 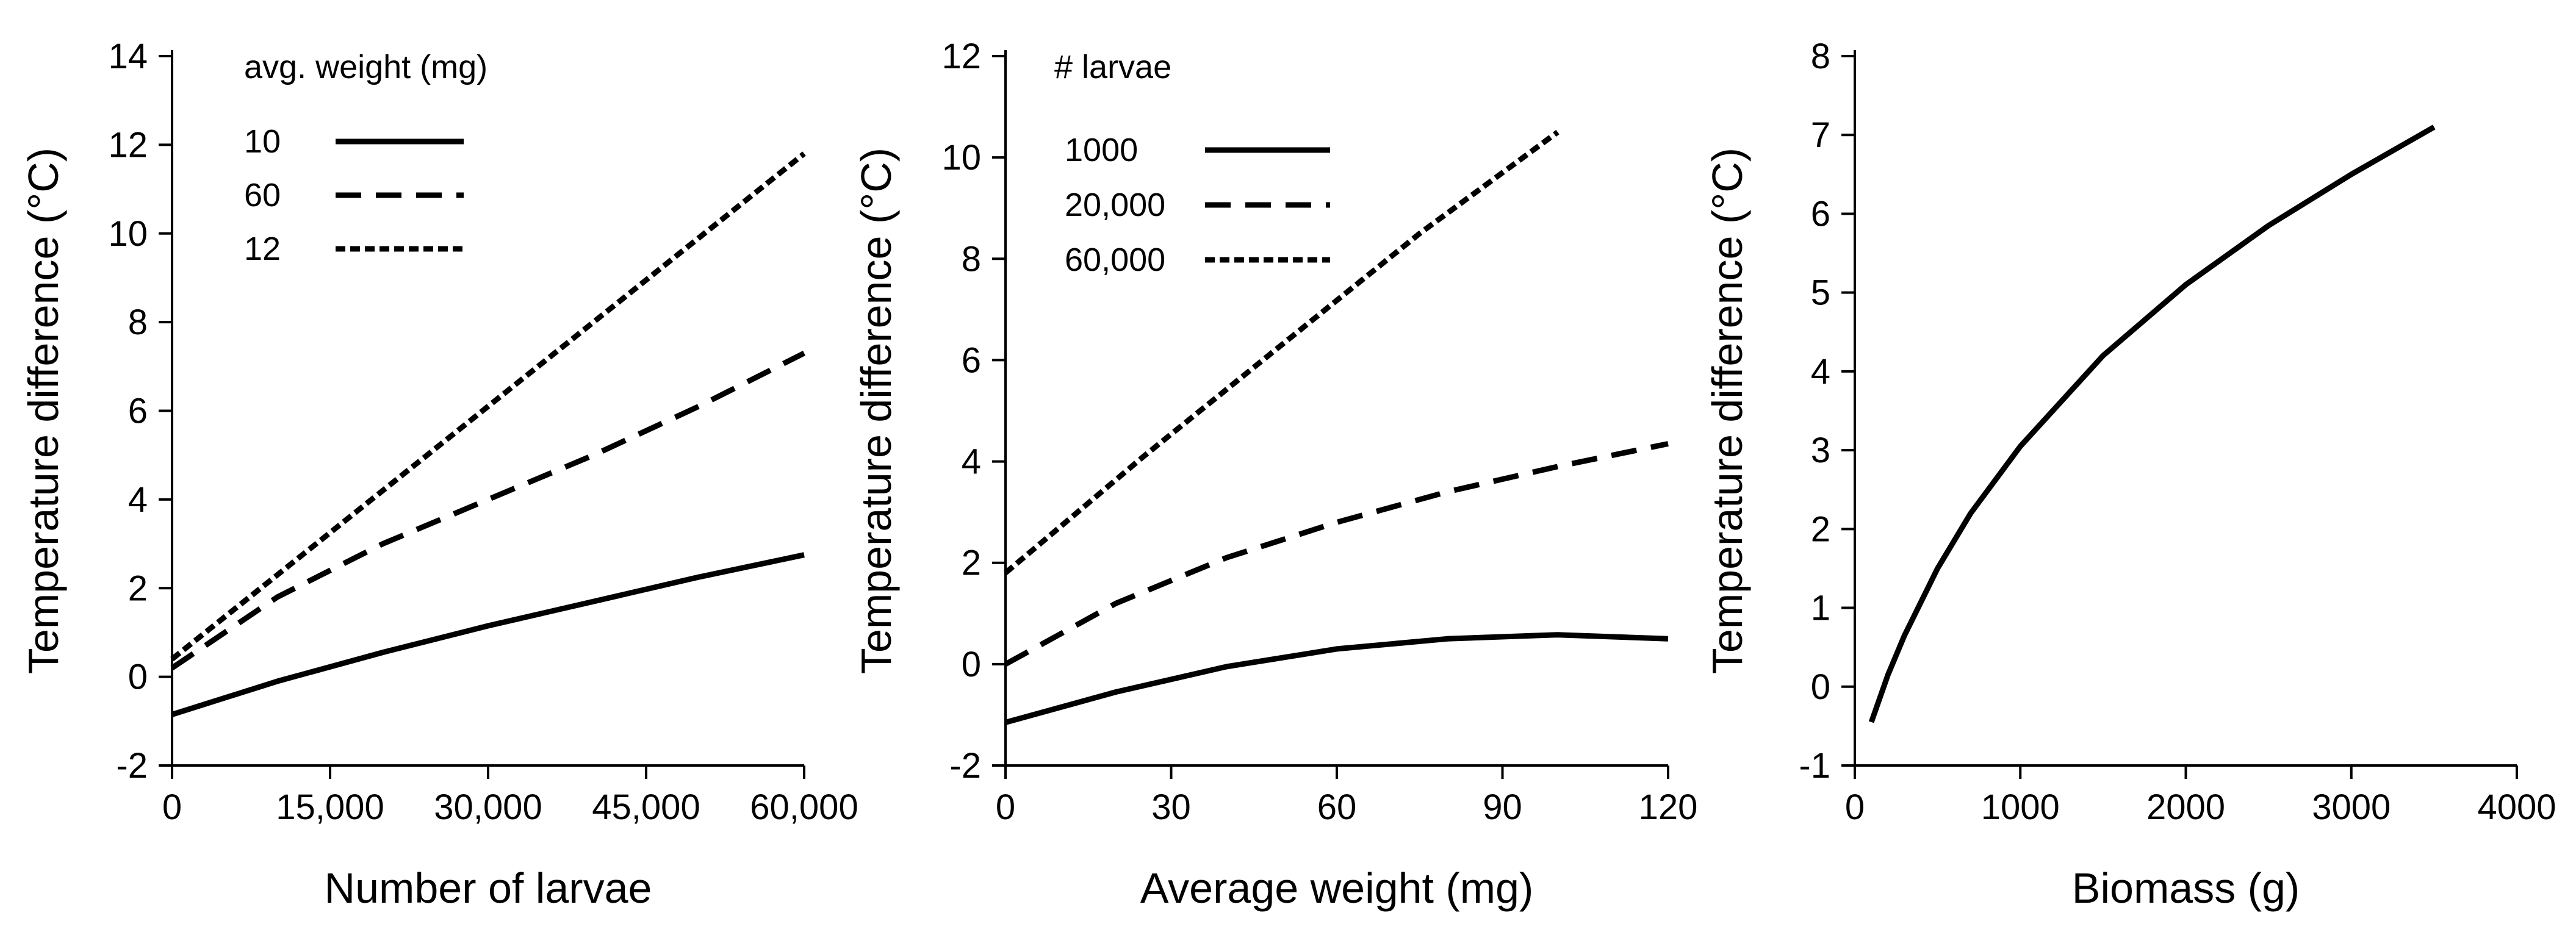 I want to click on y-tick-label: 14, so click(x=128, y=56).